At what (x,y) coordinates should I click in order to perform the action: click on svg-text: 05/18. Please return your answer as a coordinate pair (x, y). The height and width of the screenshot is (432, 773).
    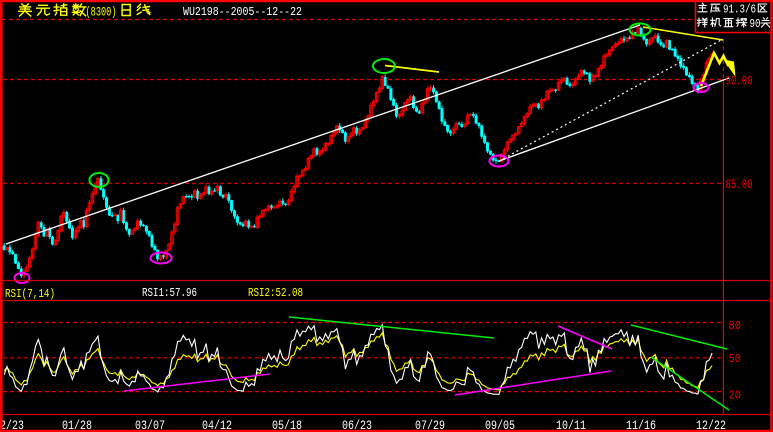
    Looking at the image, I should click on (287, 425).